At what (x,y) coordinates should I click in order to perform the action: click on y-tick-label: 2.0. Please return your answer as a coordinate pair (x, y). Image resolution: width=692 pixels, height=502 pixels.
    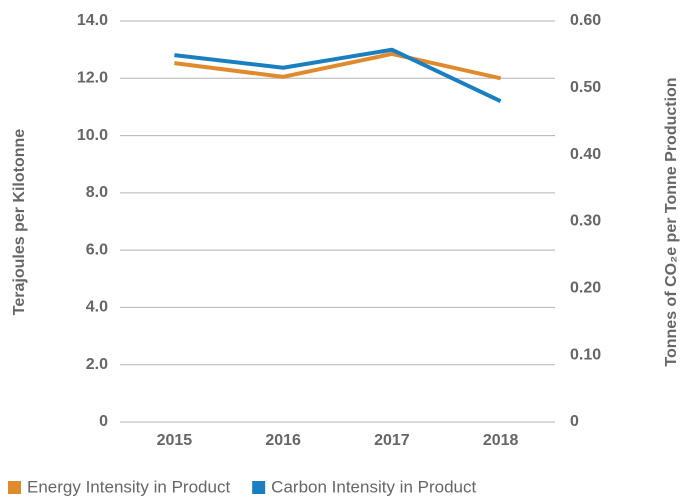
    Looking at the image, I should click on (97, 364).